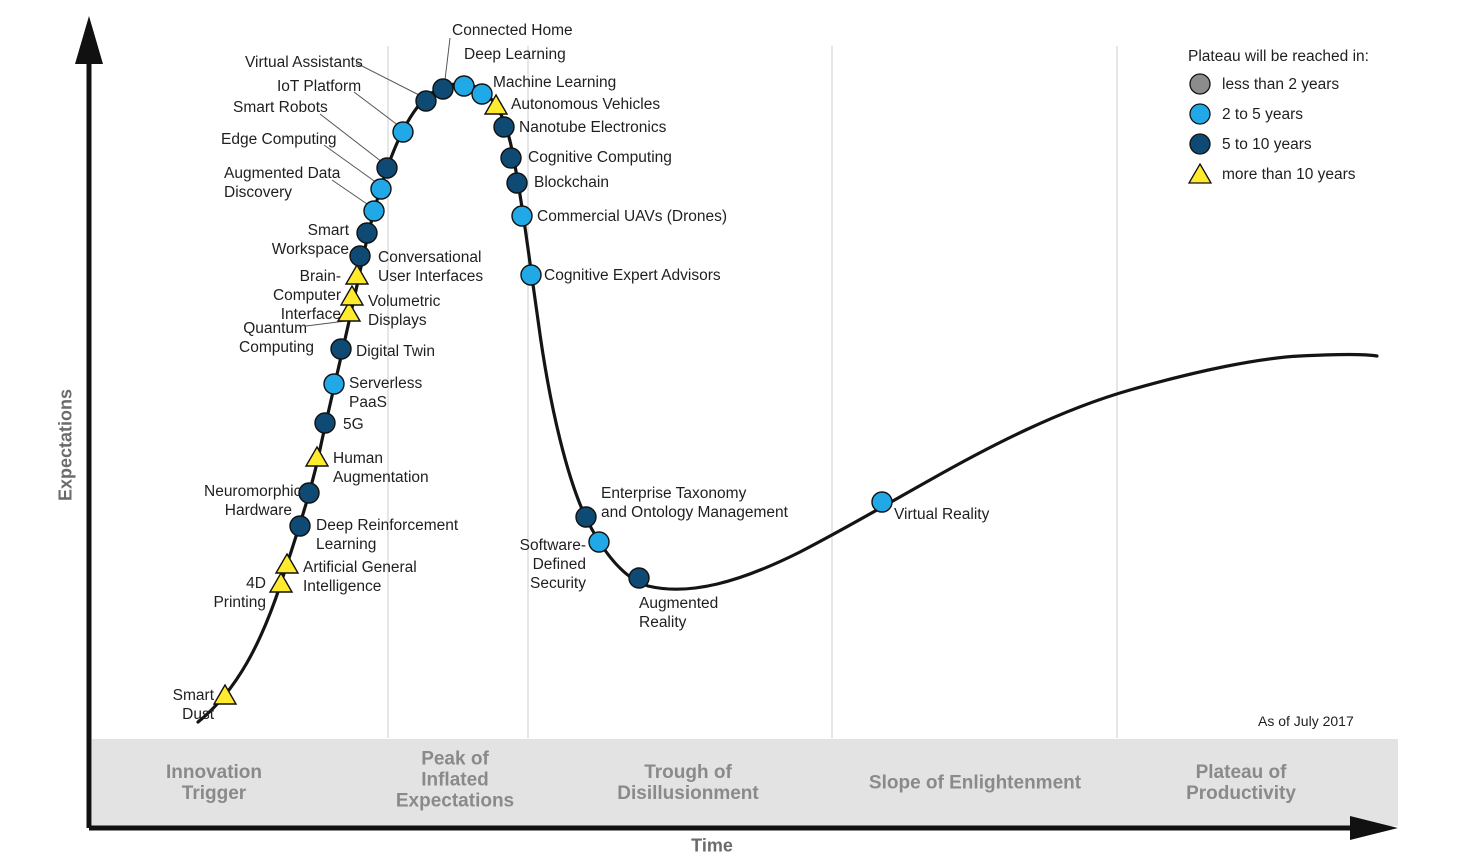 The image size is (1470, 857). What do you see at coordinates (586, 104) in the screenshot?
I see `technology-label: Autonomous Vehicles` at bounding box center [586, 104].